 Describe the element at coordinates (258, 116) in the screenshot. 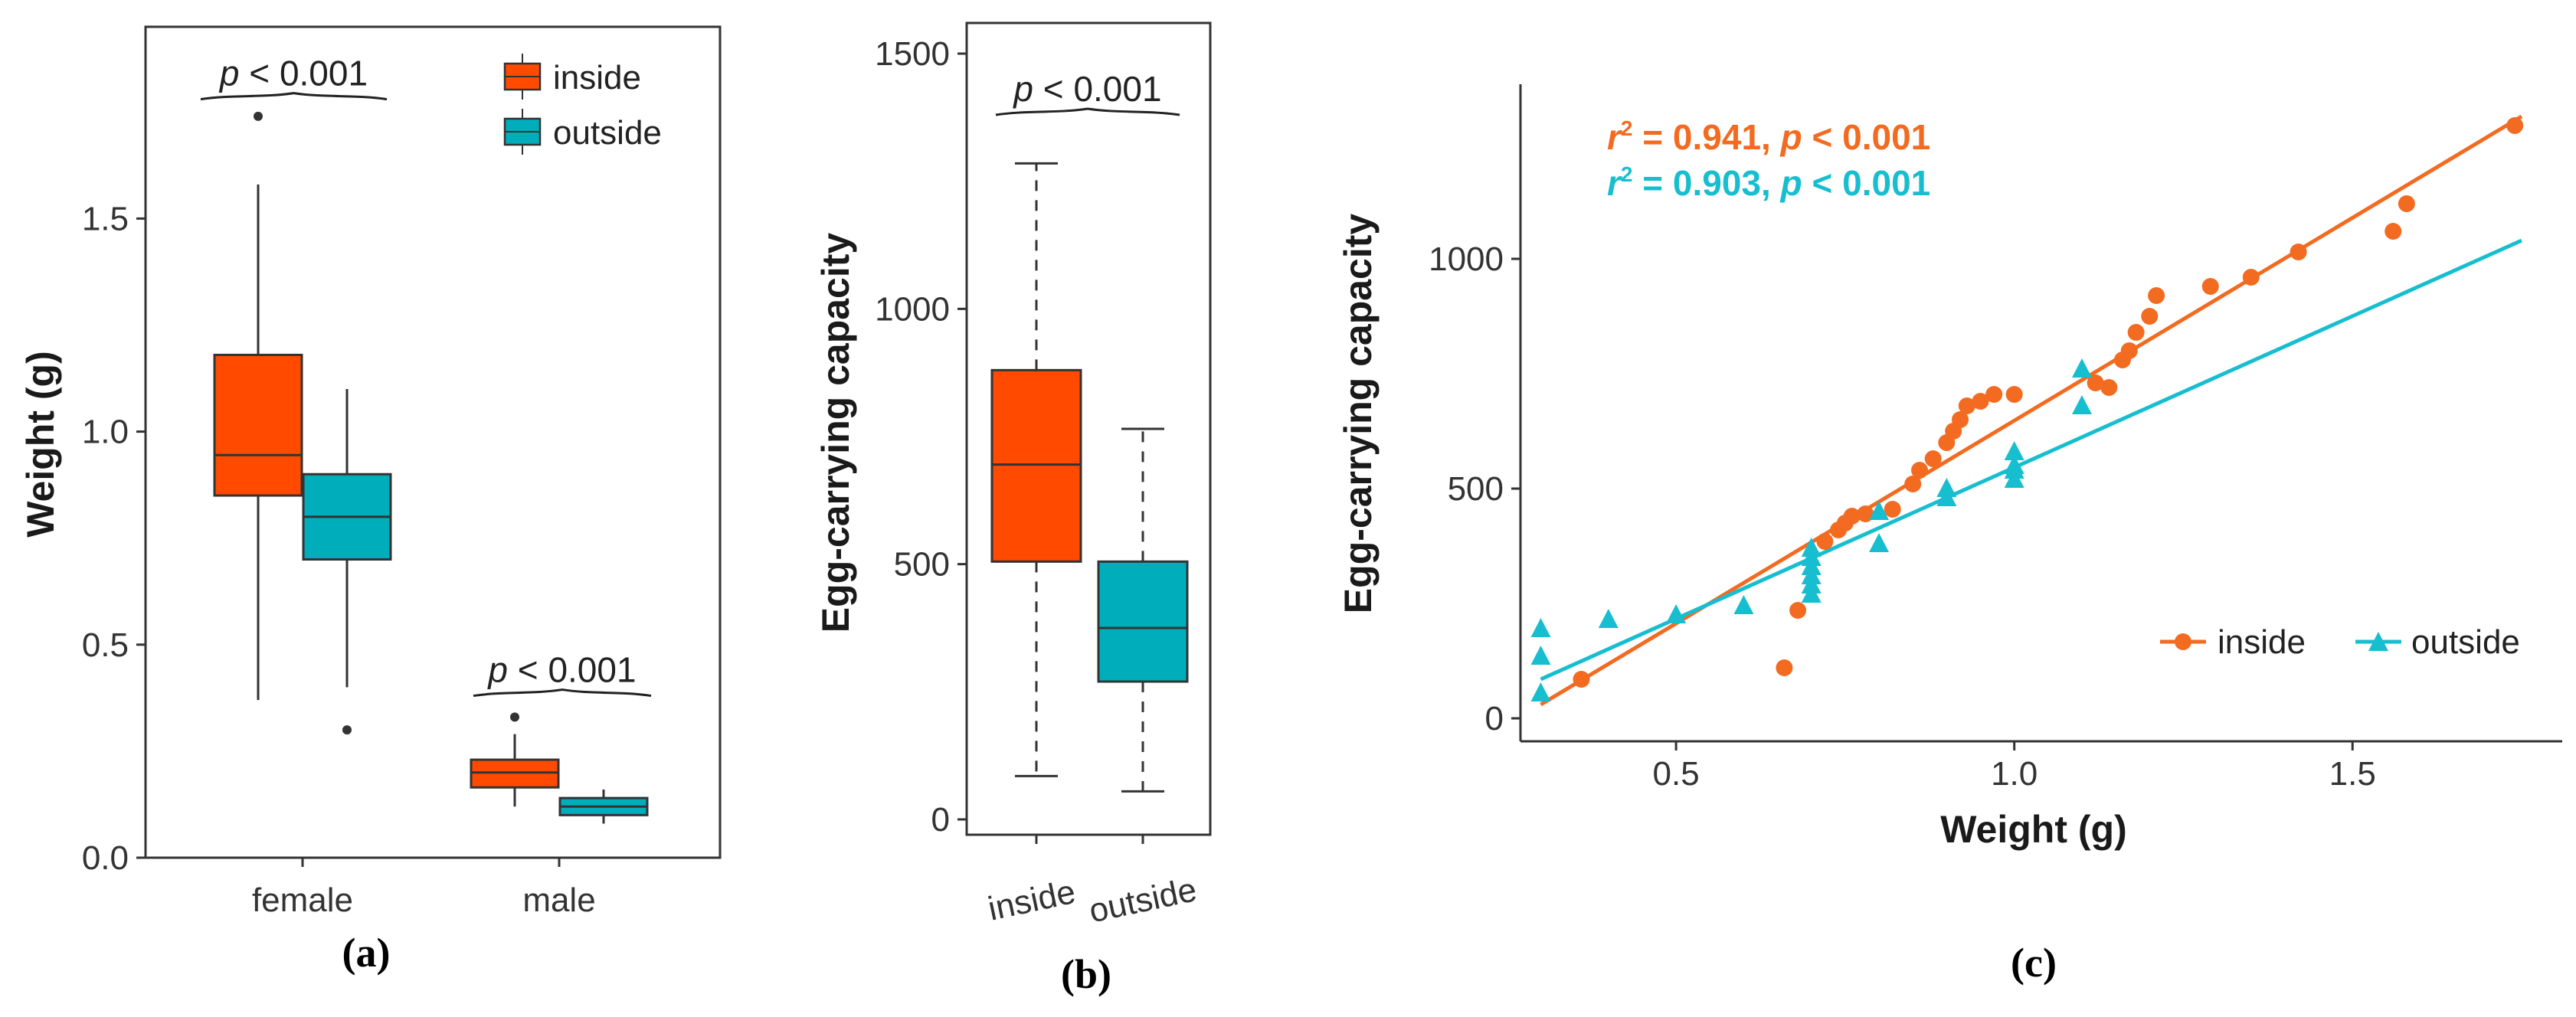

I see `box-inside-female-outlier` at that location.